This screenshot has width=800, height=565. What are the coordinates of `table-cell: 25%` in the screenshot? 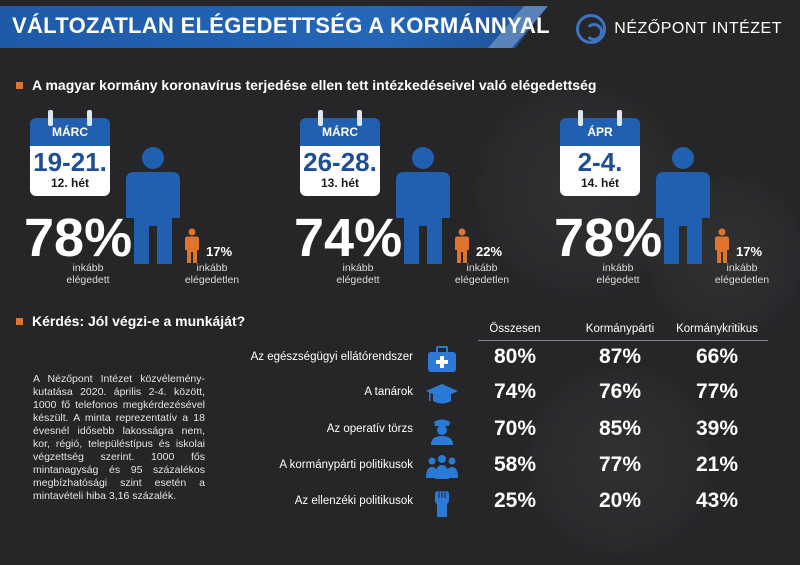 It's located at (515, 500).